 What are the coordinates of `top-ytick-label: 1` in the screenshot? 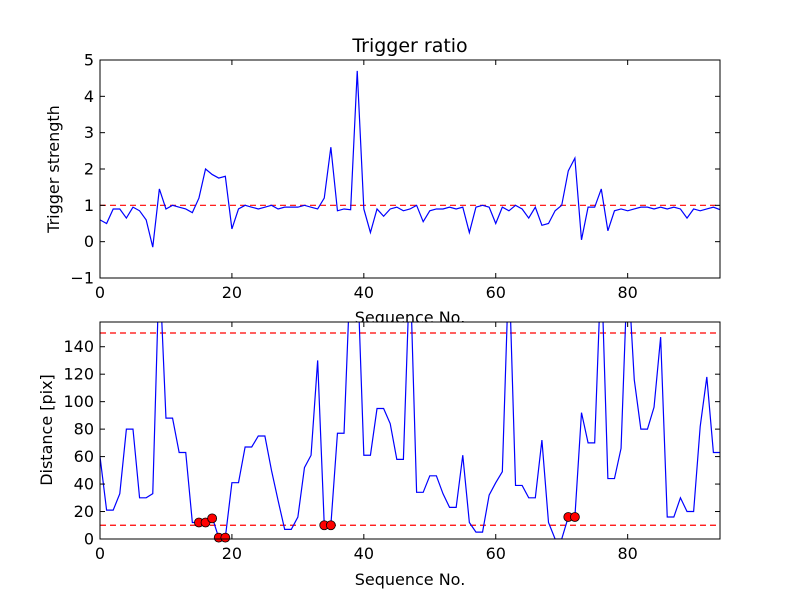 It's located at (89, 205).